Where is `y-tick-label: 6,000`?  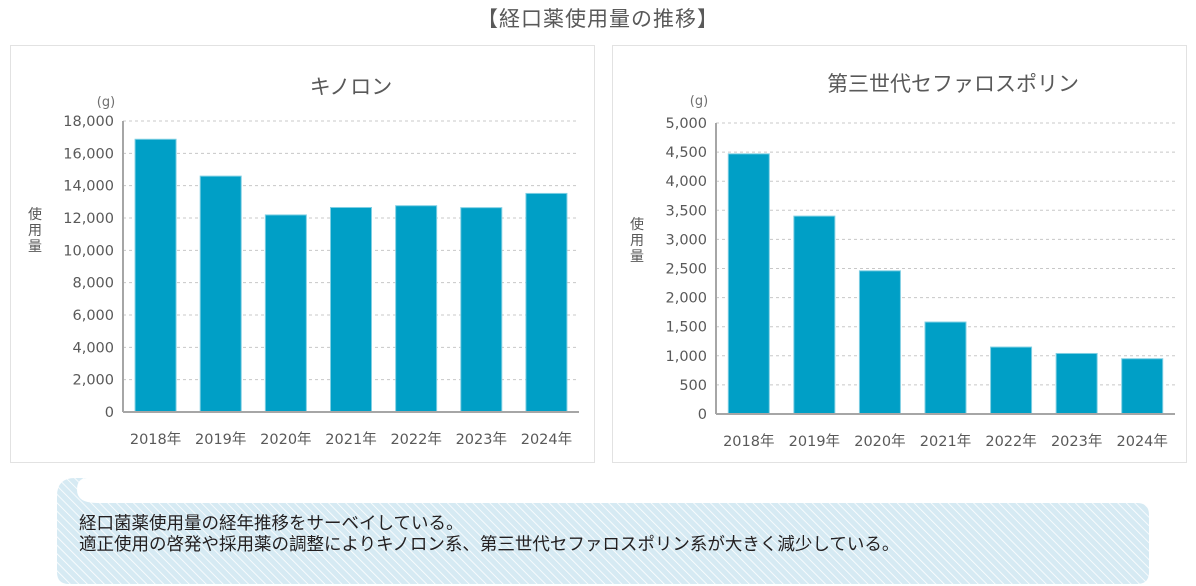 y-tick-label: 6,000 is located at coordinates (93, 316).